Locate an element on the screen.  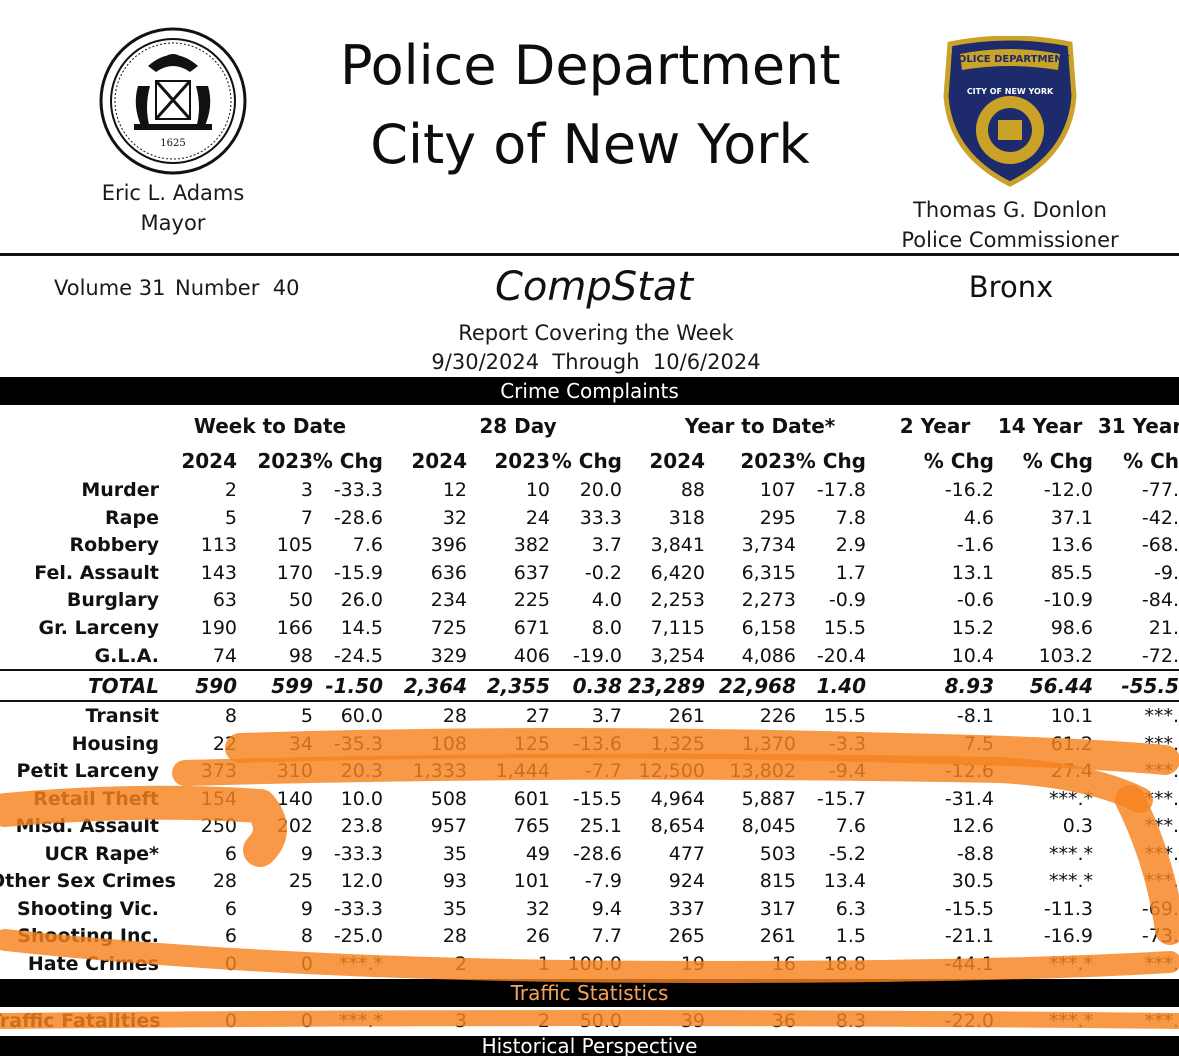
column-header: 2023 is located at coordinates (522, 461).